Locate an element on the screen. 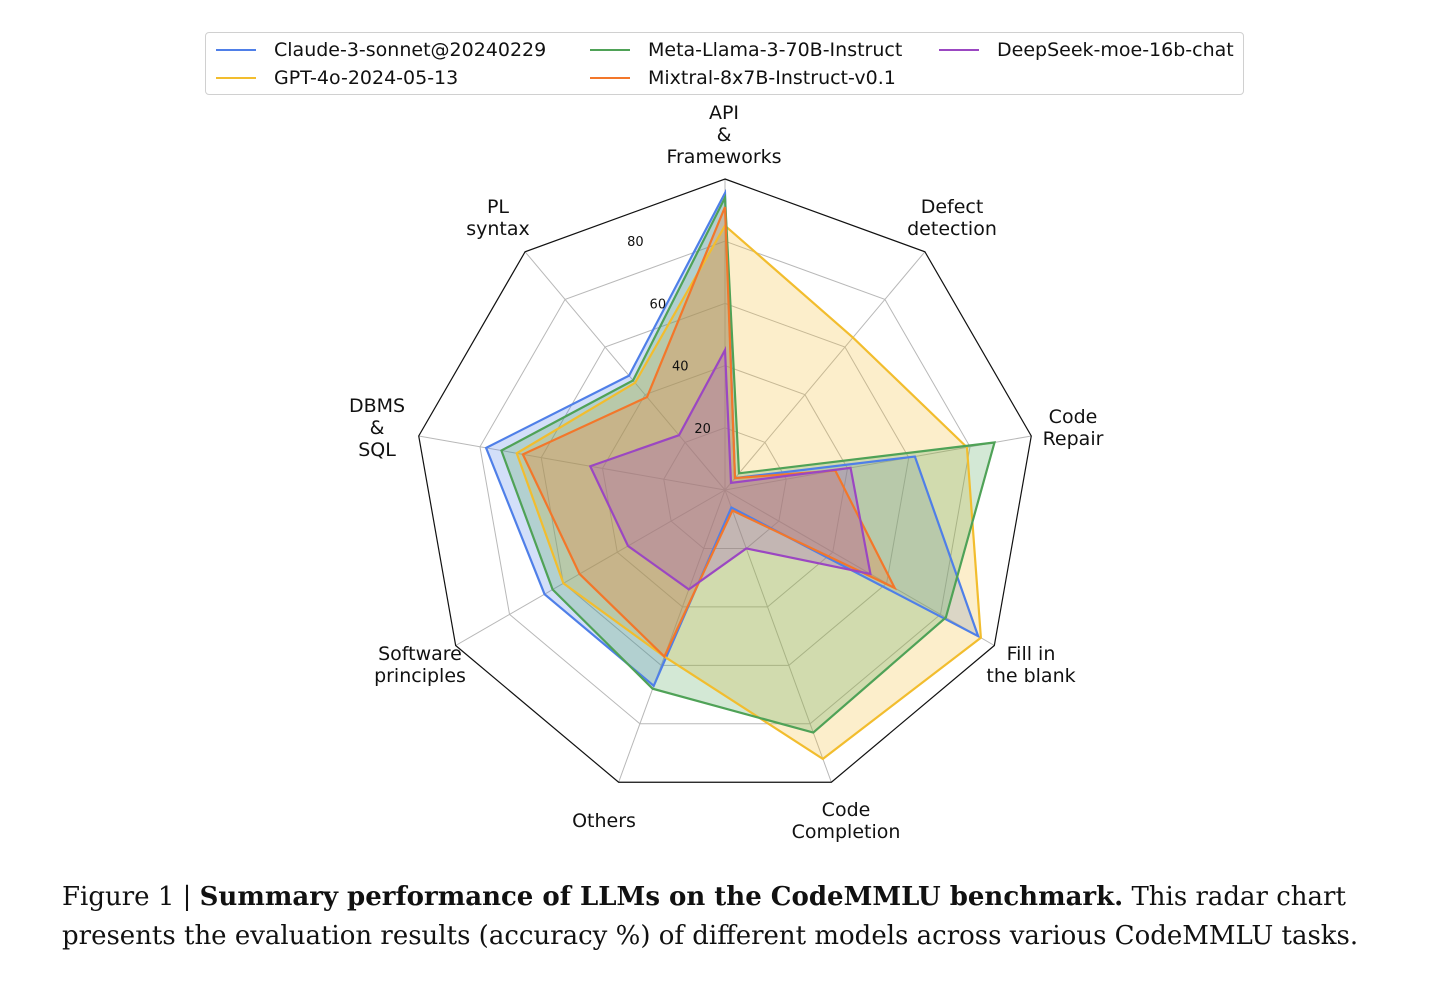  tick-label: 20 is located at coordinates (702, 429).